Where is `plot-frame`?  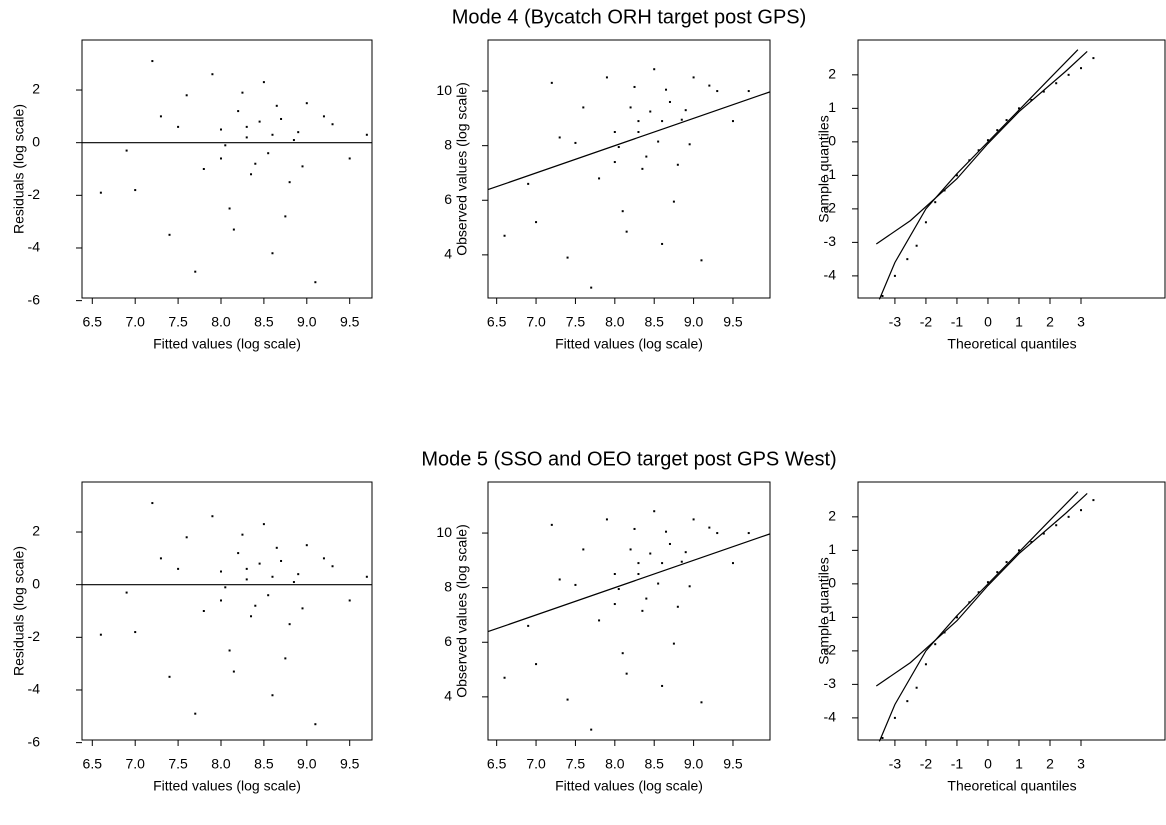
plot-frame is located at coordinates (227, 169).